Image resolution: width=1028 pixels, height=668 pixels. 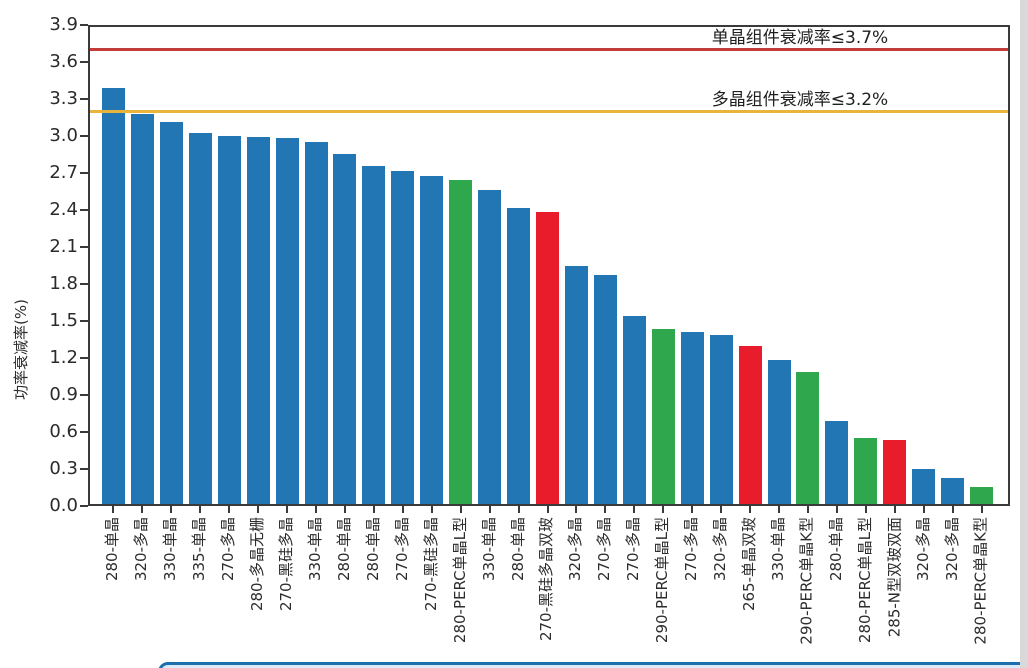 I want to click on x-tick-label: 270-黑硅多晶, so click(x=286, y=564).